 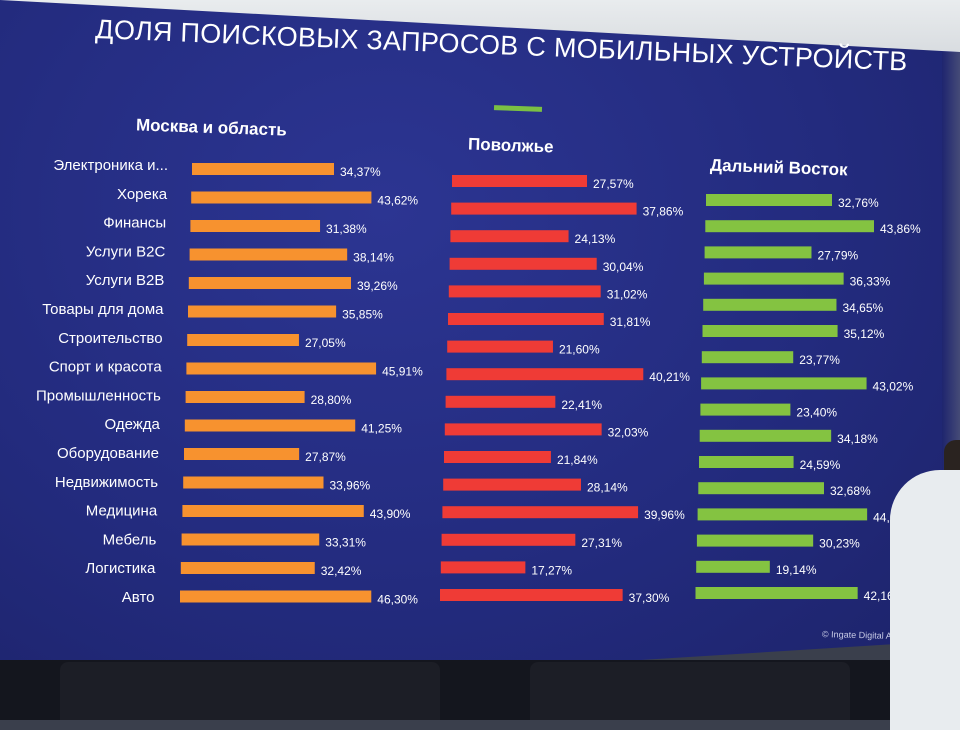 I want to click on bar-value-label: 32,76%, so click(x=858, y=203).